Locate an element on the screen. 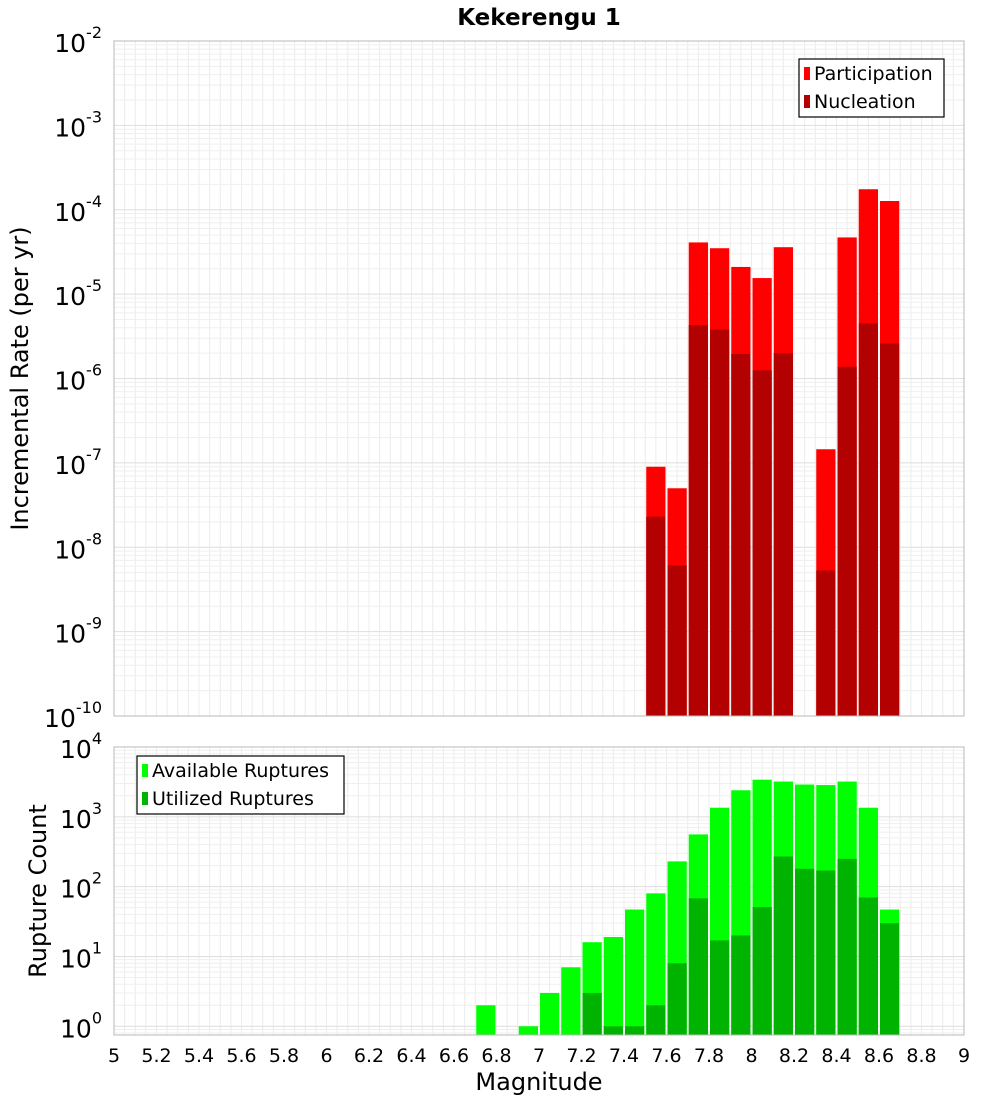  chart-title: Kekerengu 1 is located at coordinates (538, 18).